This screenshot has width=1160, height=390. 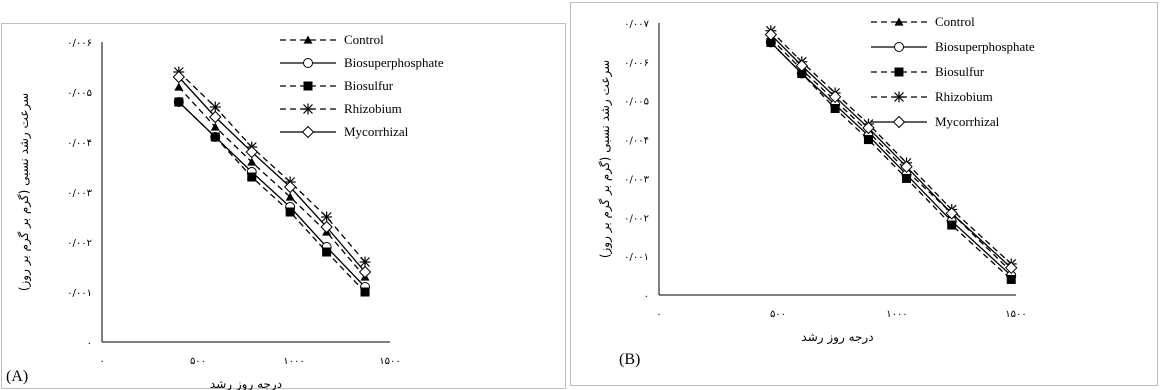 I want to click on chart-a-legend-label-rhizobium: Rhizobium, so click(x=373, y=108).